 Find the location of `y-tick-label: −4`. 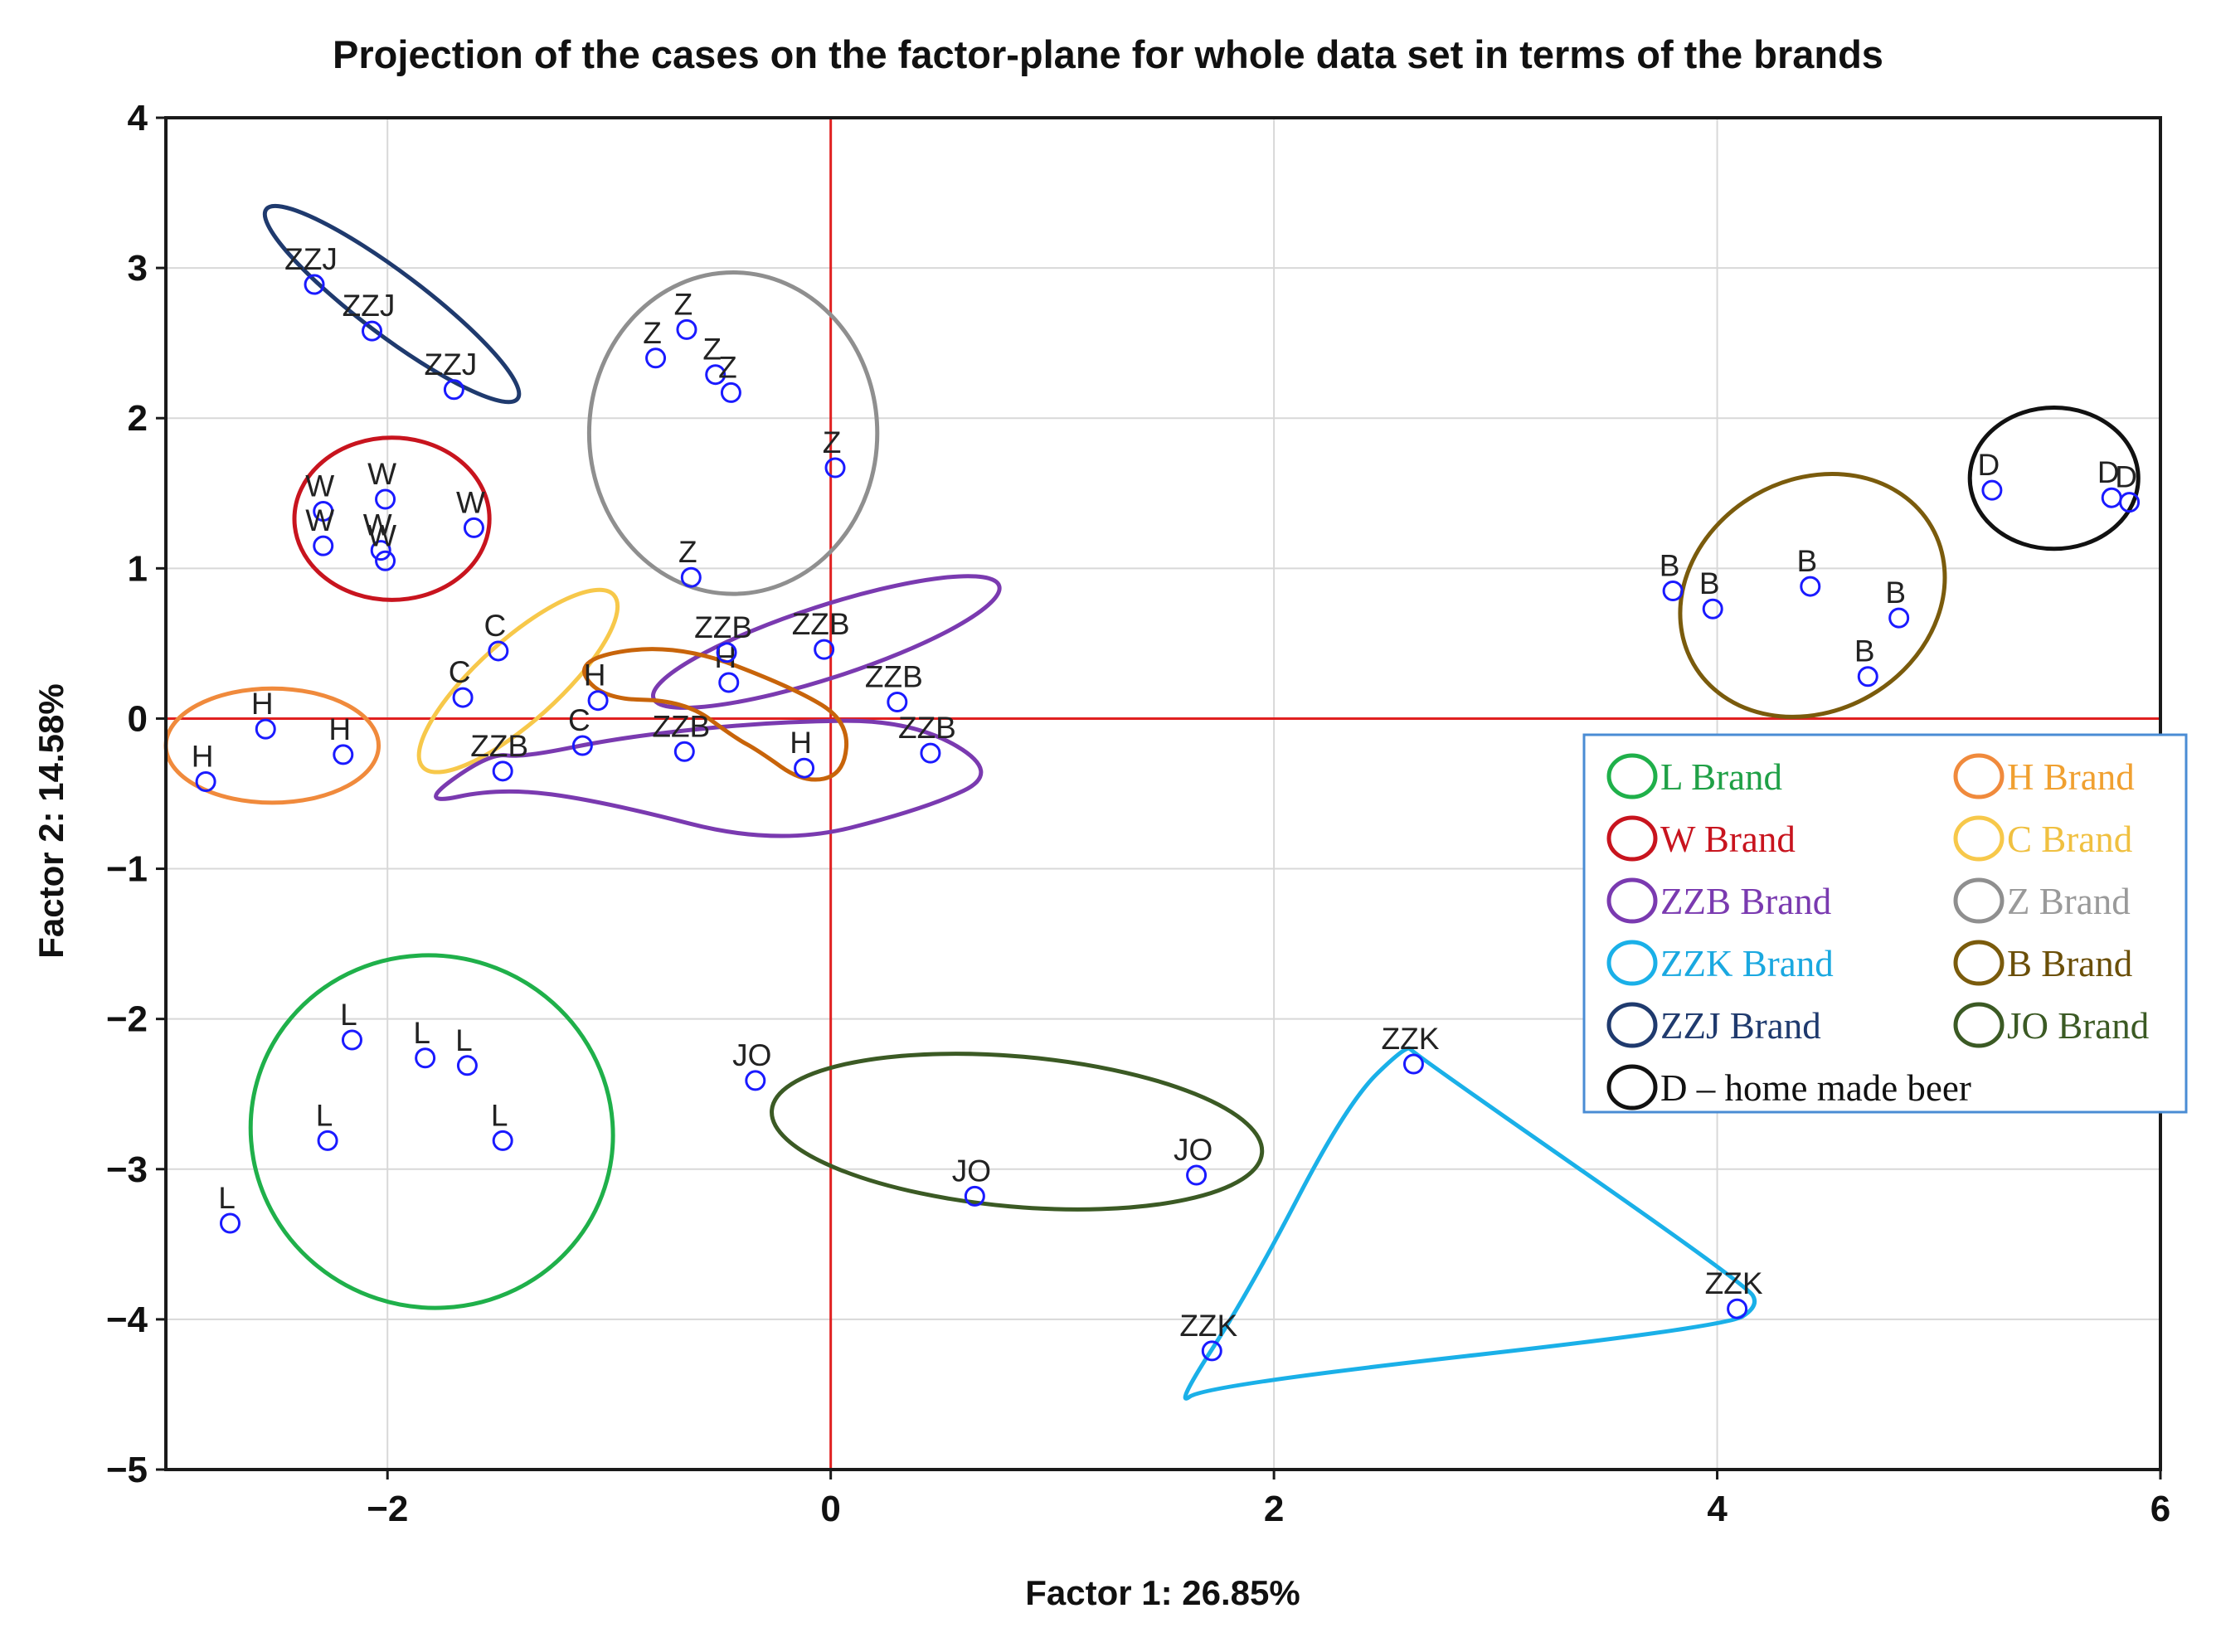

y-tick-label: −4 is located at coordinates (127, 1320).